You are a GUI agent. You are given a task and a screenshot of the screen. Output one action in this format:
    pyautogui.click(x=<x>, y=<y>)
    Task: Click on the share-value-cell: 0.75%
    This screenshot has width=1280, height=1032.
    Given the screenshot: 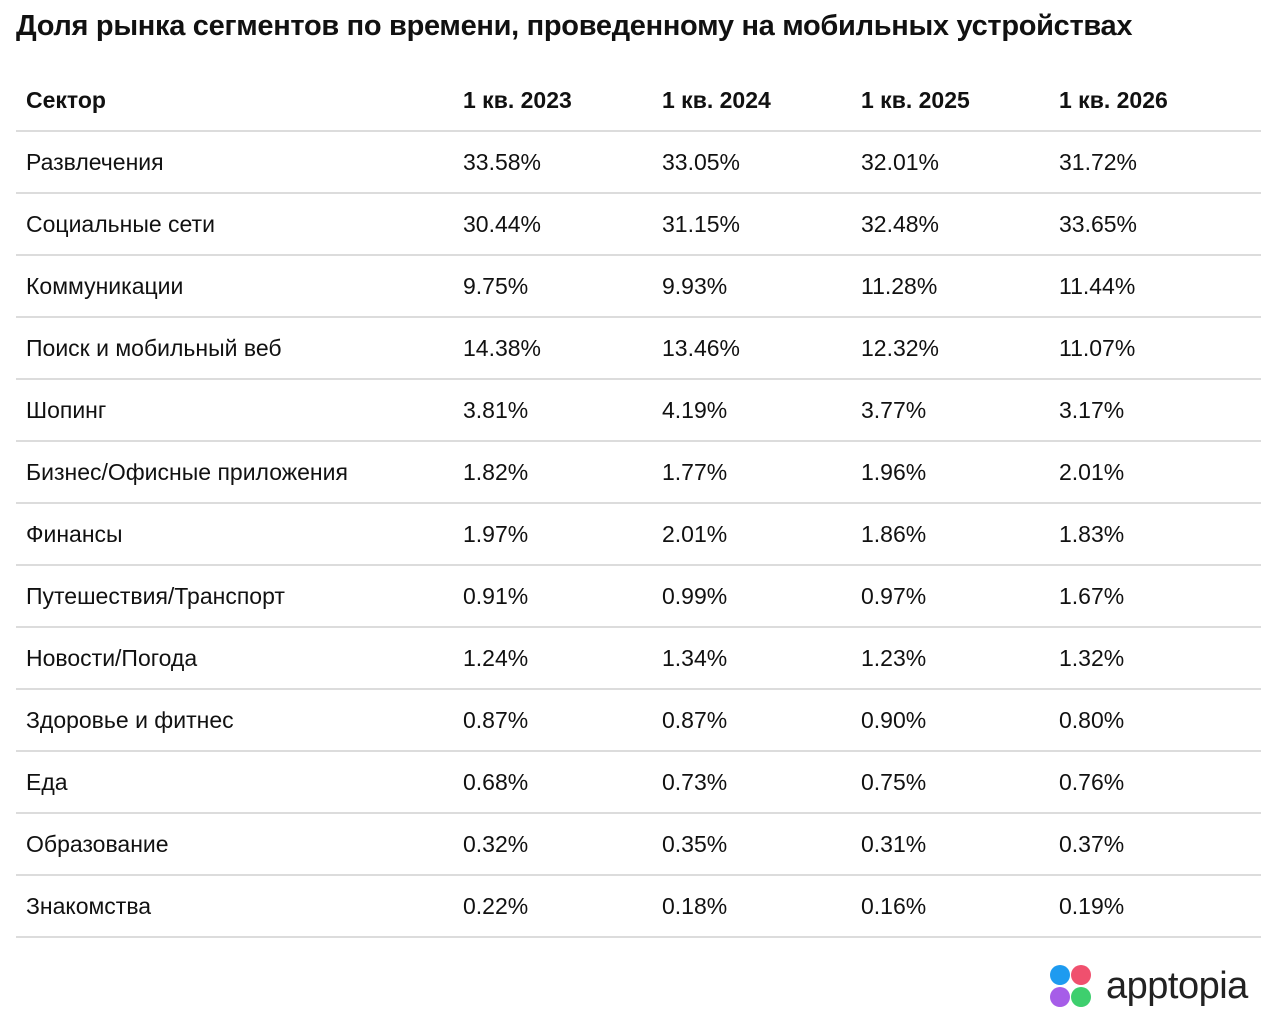 What is the action you would take?
    pyautogui.click(x=894, y=782)
    